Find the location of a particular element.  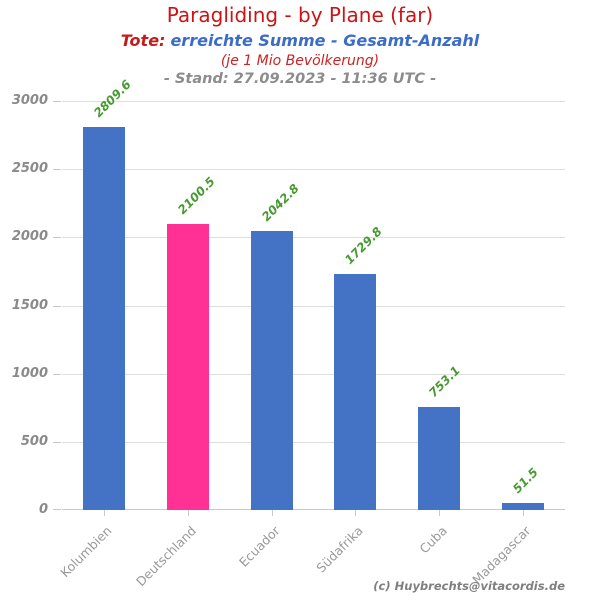

bar-value-label-madagascar: 51.5 is located at coordinates (525, 480).